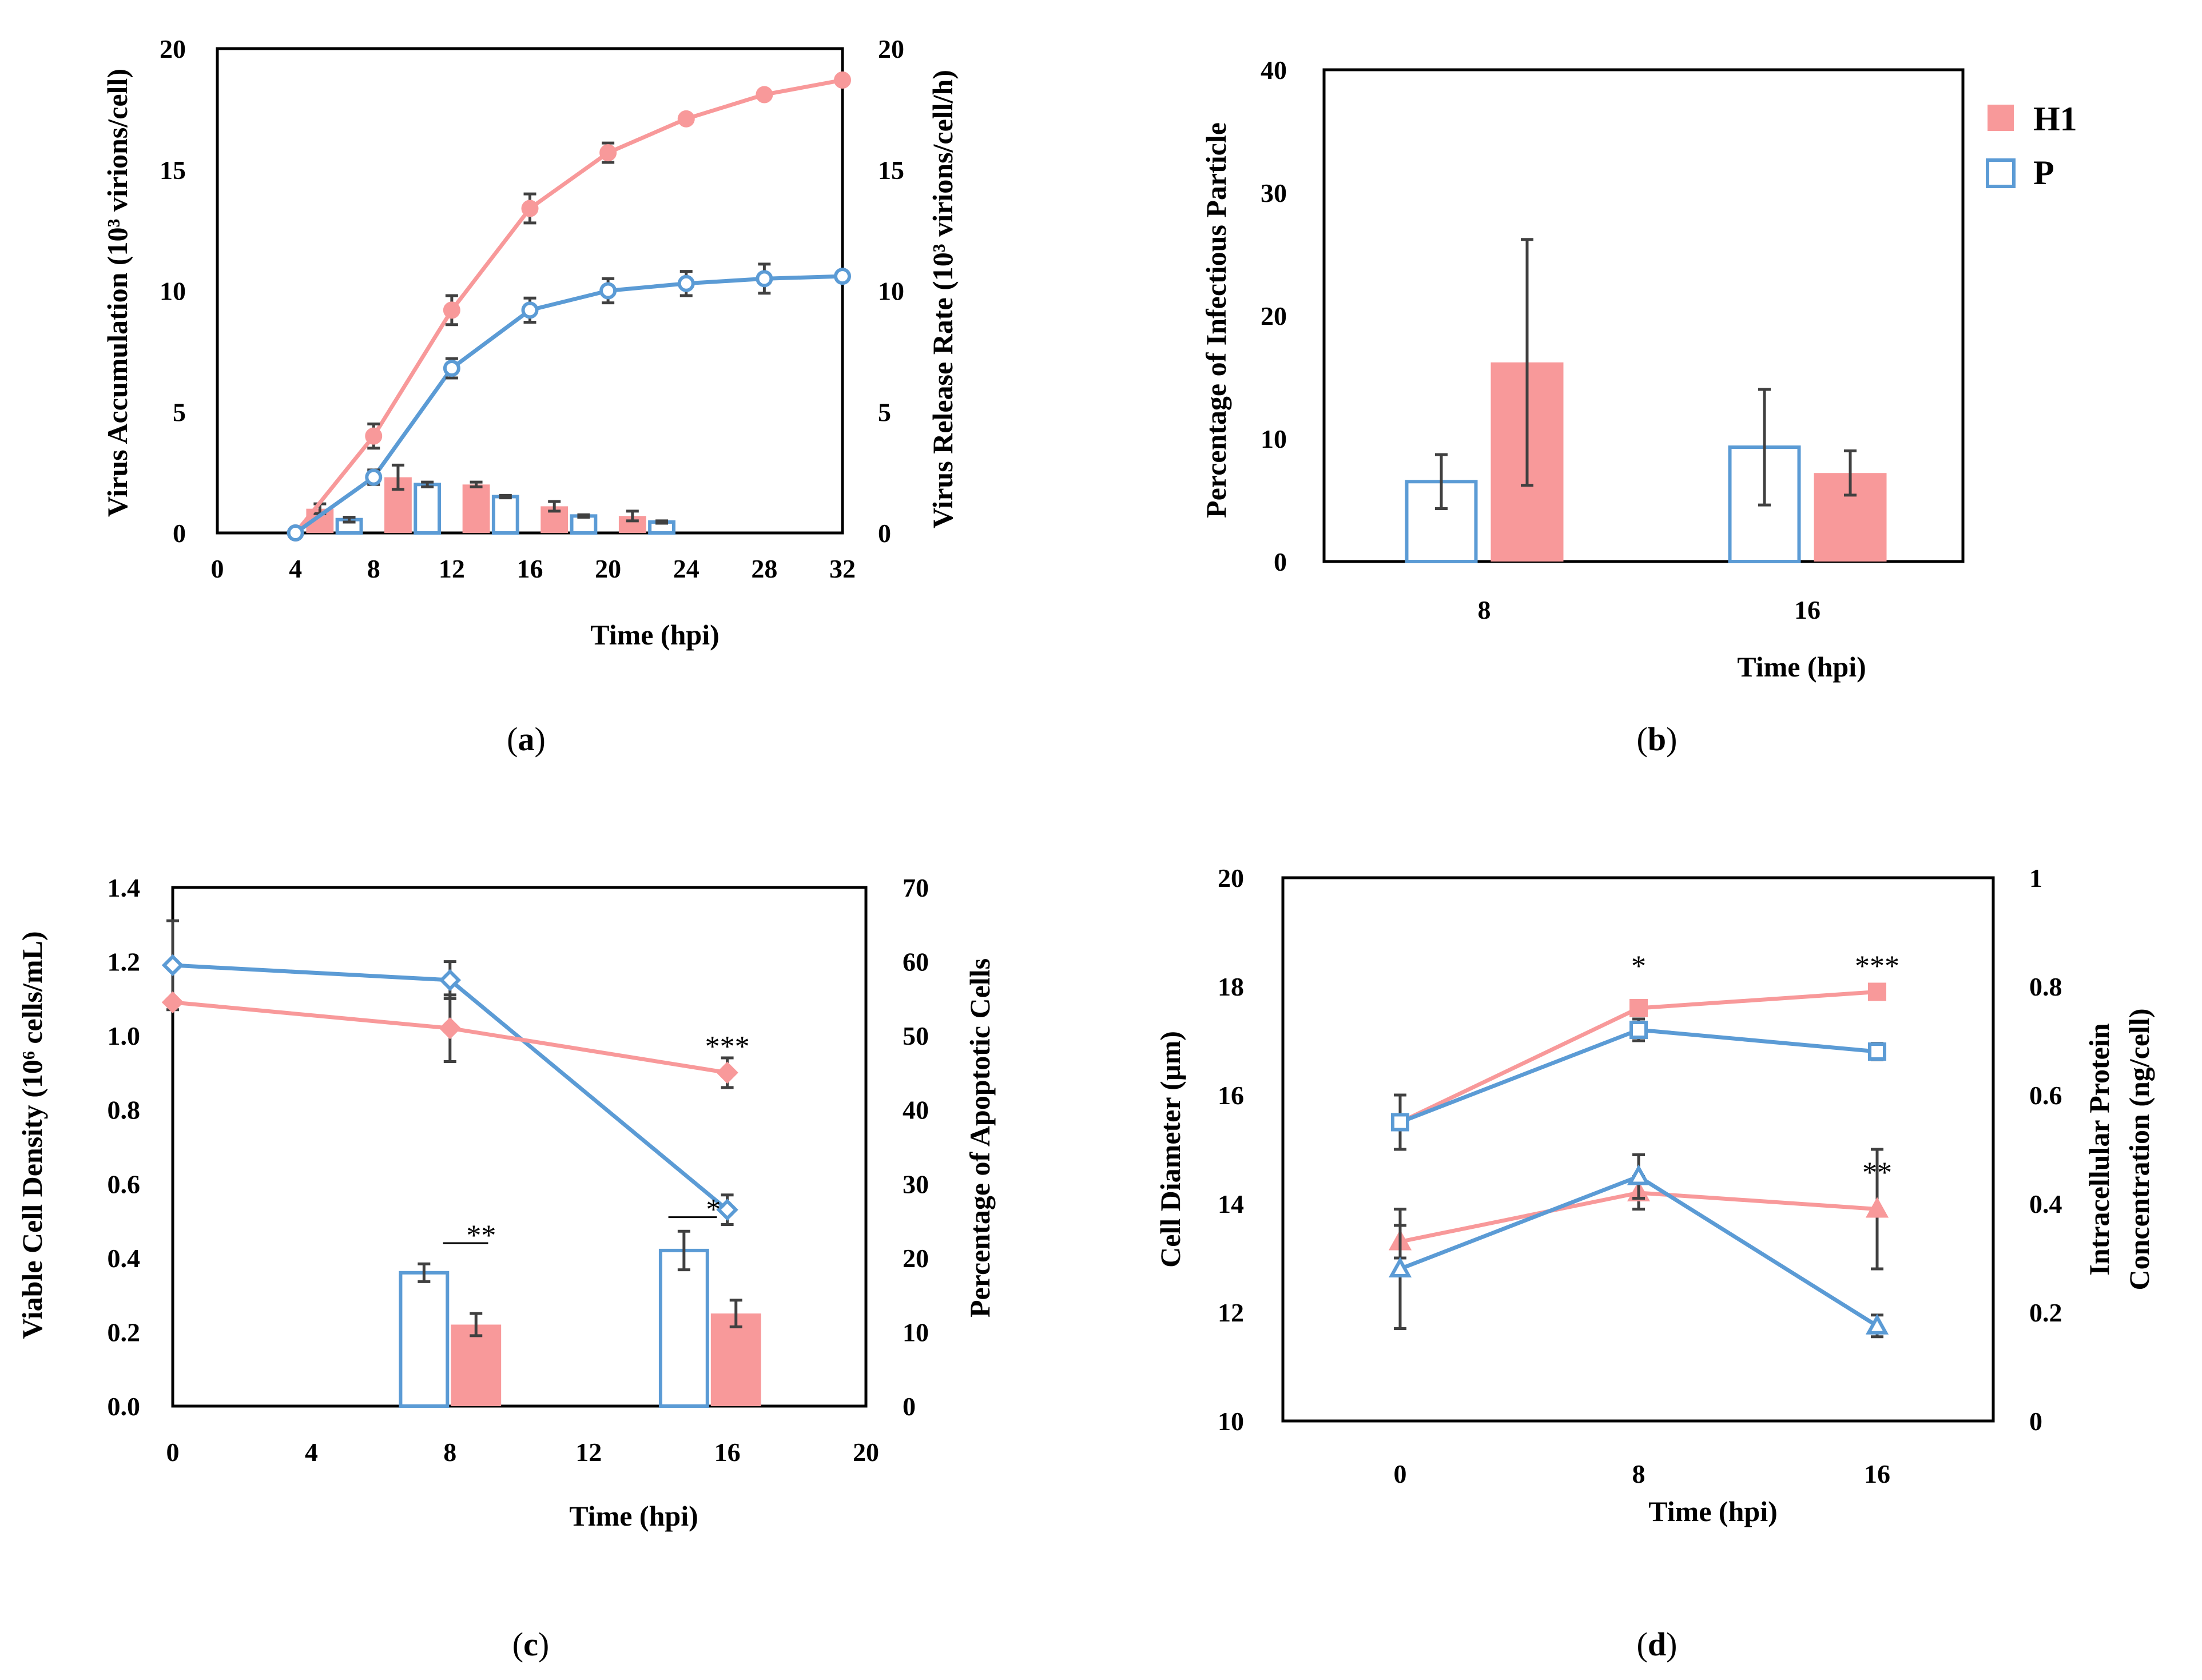 The image size is (2202, 1680). Describe the element at coordinates (526, 739) in the screenshot. I see `panel-a-caption: (a)` at that location.